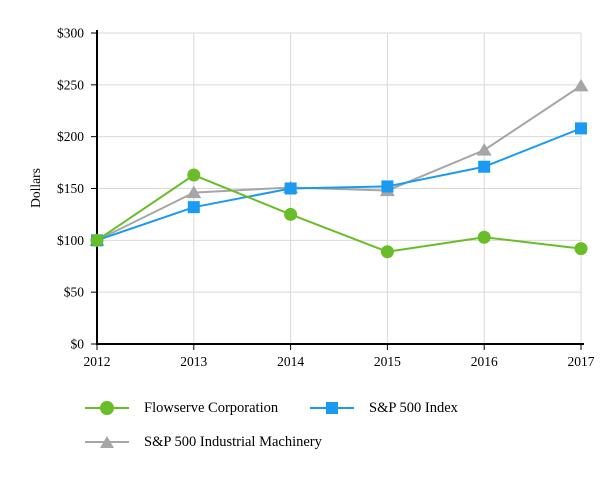  I want to click on legend-item-flowserve: Flowserve Corporation, so click(181, 408).